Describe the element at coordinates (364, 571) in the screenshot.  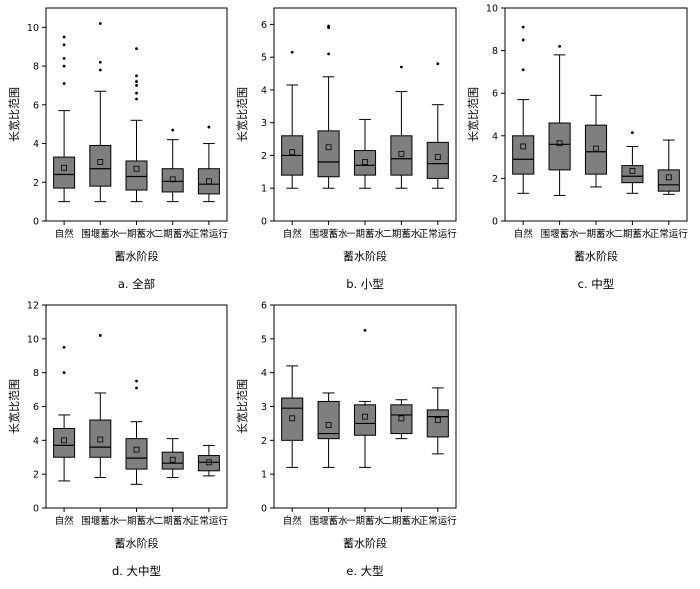
I see `panel-caption: e. 大型` at that location.